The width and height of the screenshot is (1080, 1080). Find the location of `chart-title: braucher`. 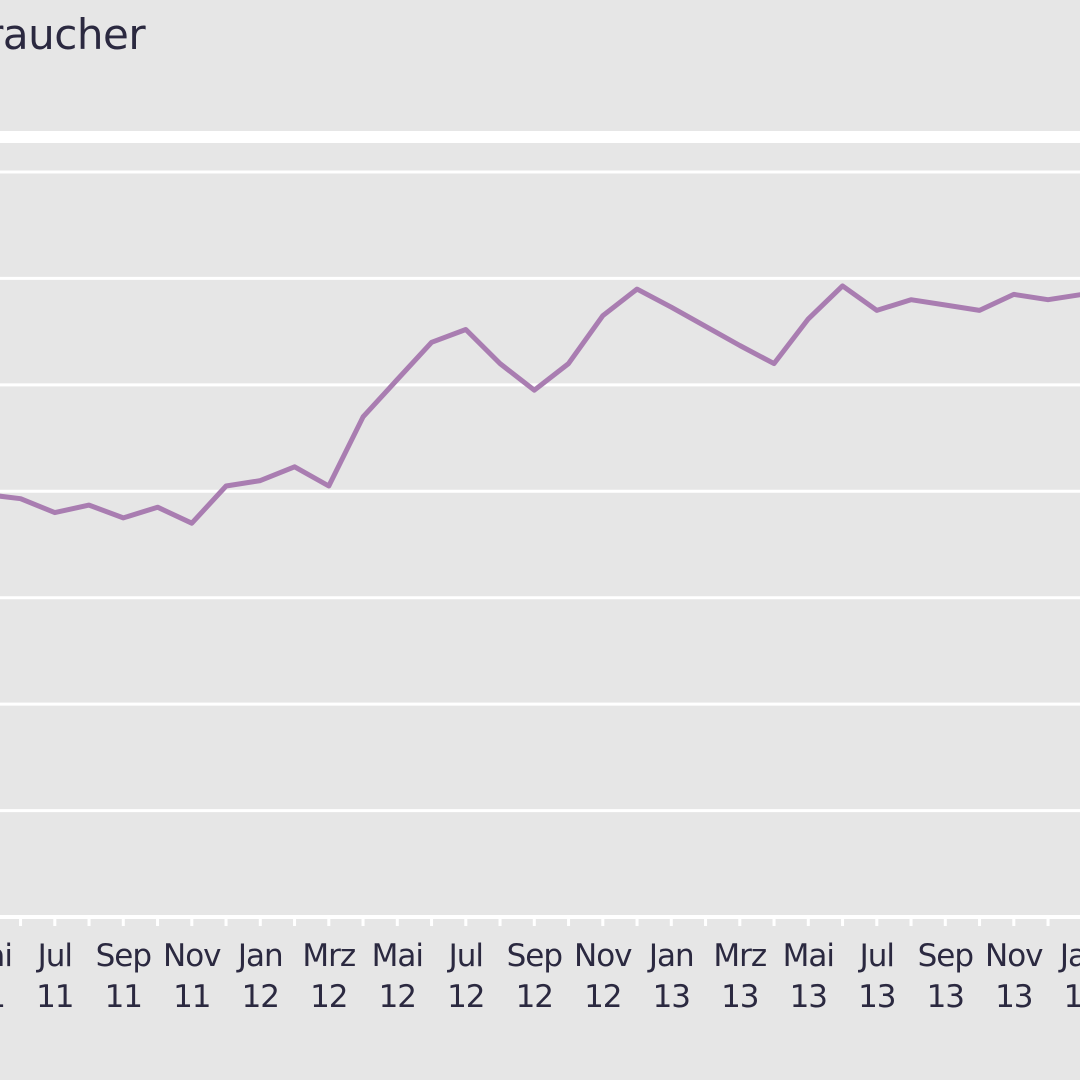

chart-title: braucher is located at coordinates (73, 34).